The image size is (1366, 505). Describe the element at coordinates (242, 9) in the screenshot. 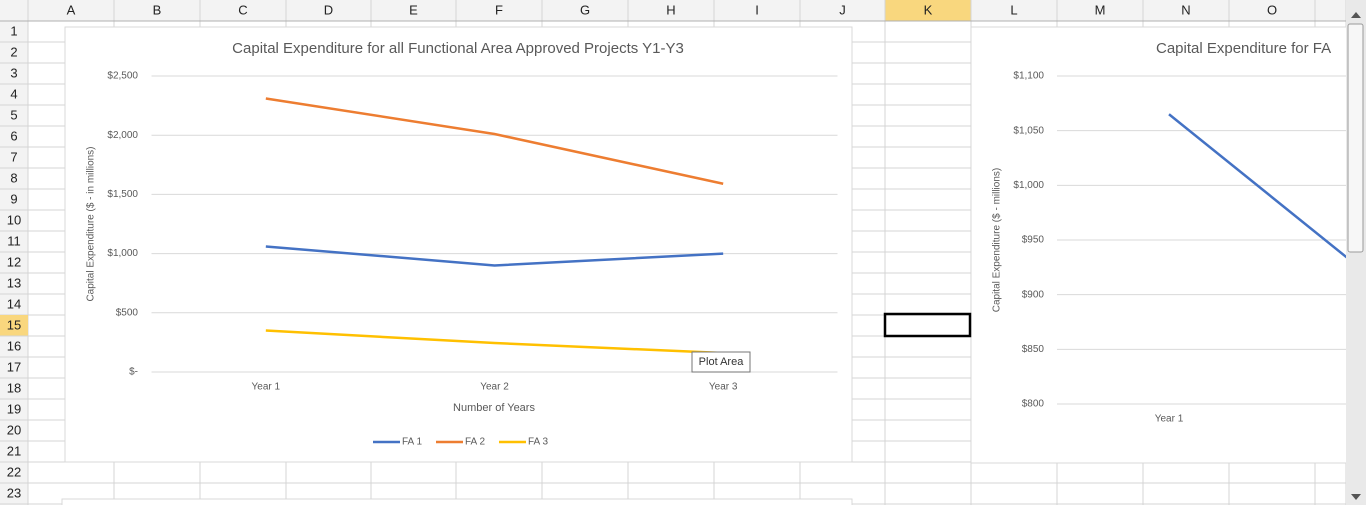

I see `column-header: C` at that location.